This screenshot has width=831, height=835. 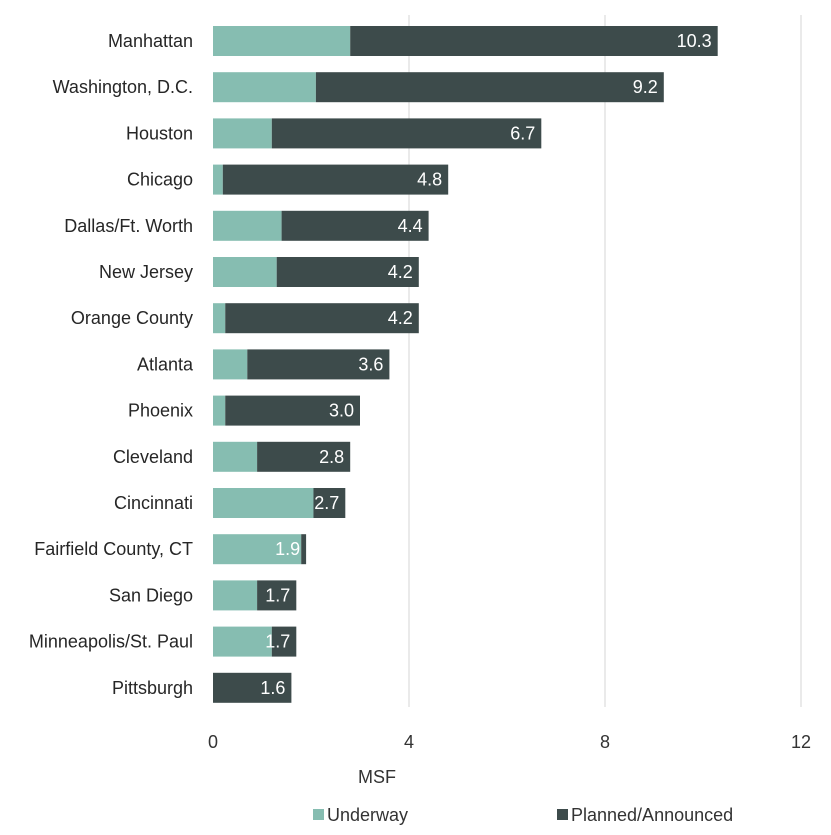 What do you see at coordinates (694, 41) in the screenshot?
I see `value-label: 10.3` at bounding box center [694, 41].